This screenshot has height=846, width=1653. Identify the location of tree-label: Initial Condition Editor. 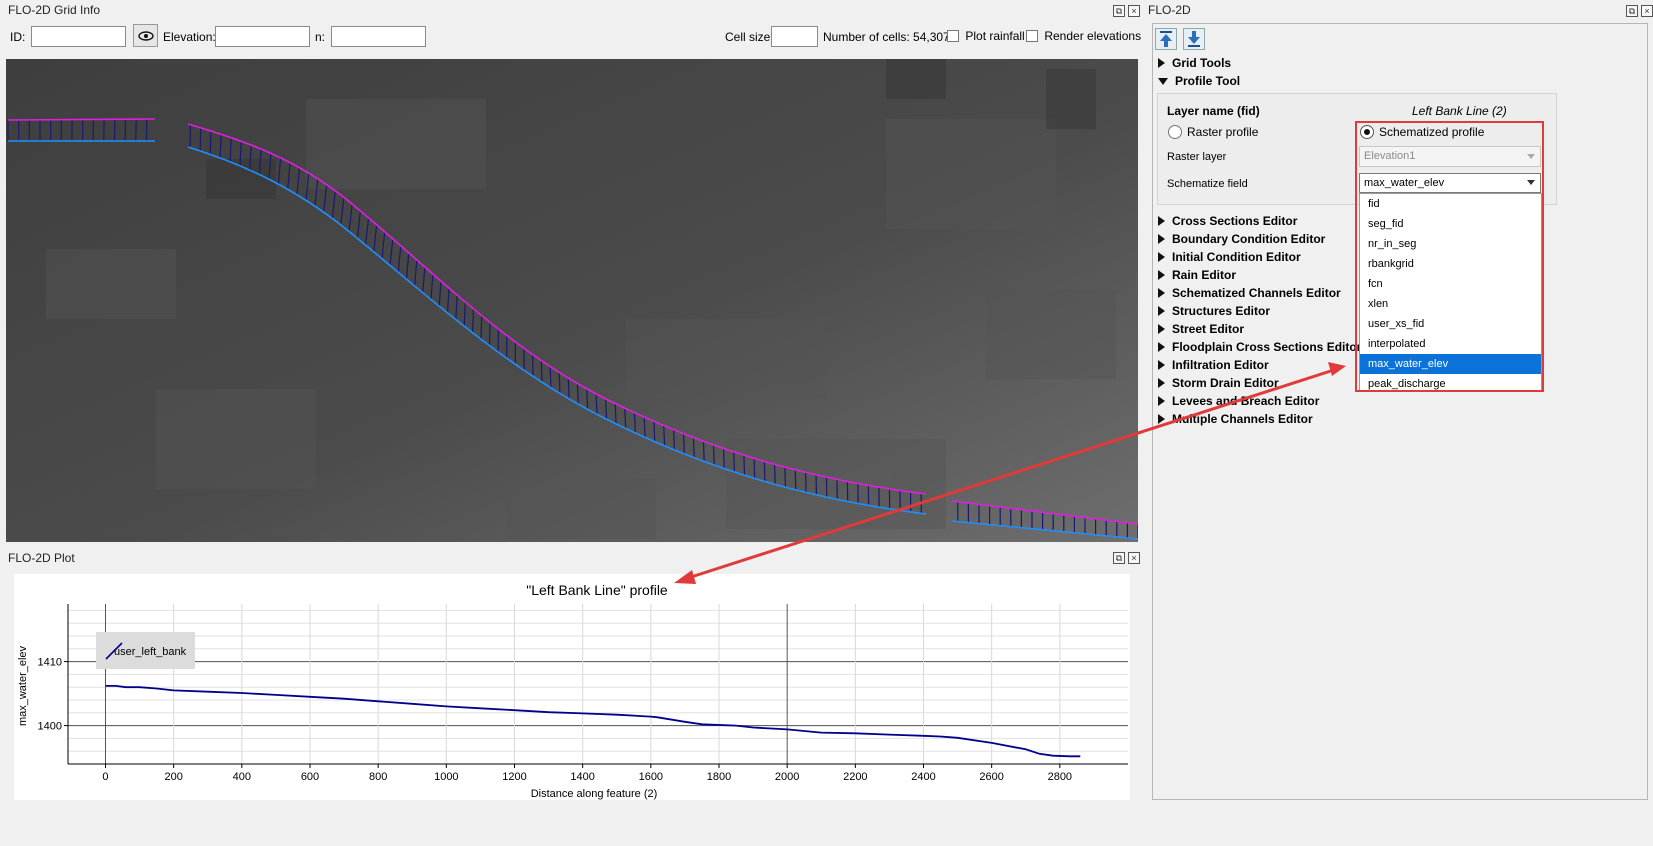
(1236, 257).